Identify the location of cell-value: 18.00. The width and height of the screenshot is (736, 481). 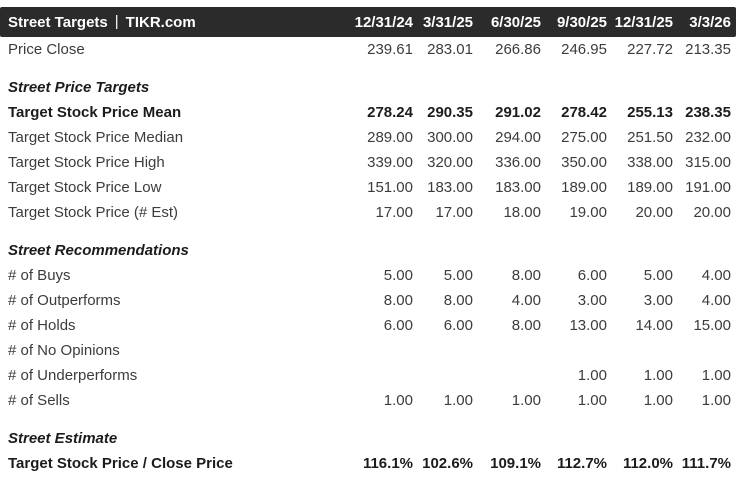
(522, 212).